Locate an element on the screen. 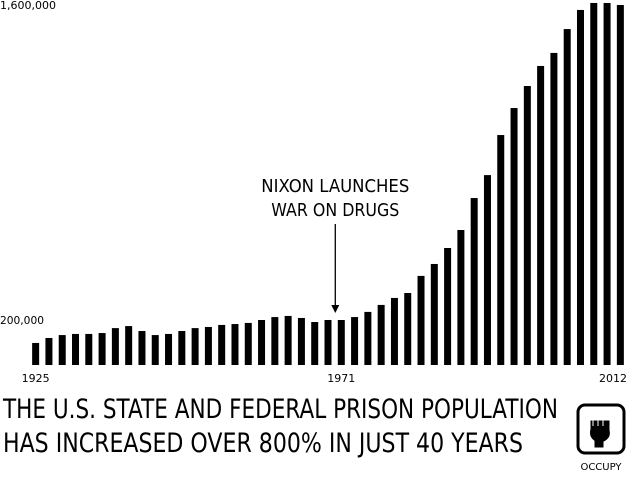 The height and width of the screenshot is (480, 631). logo: OCCUPY is located at coordinates (601, 438).